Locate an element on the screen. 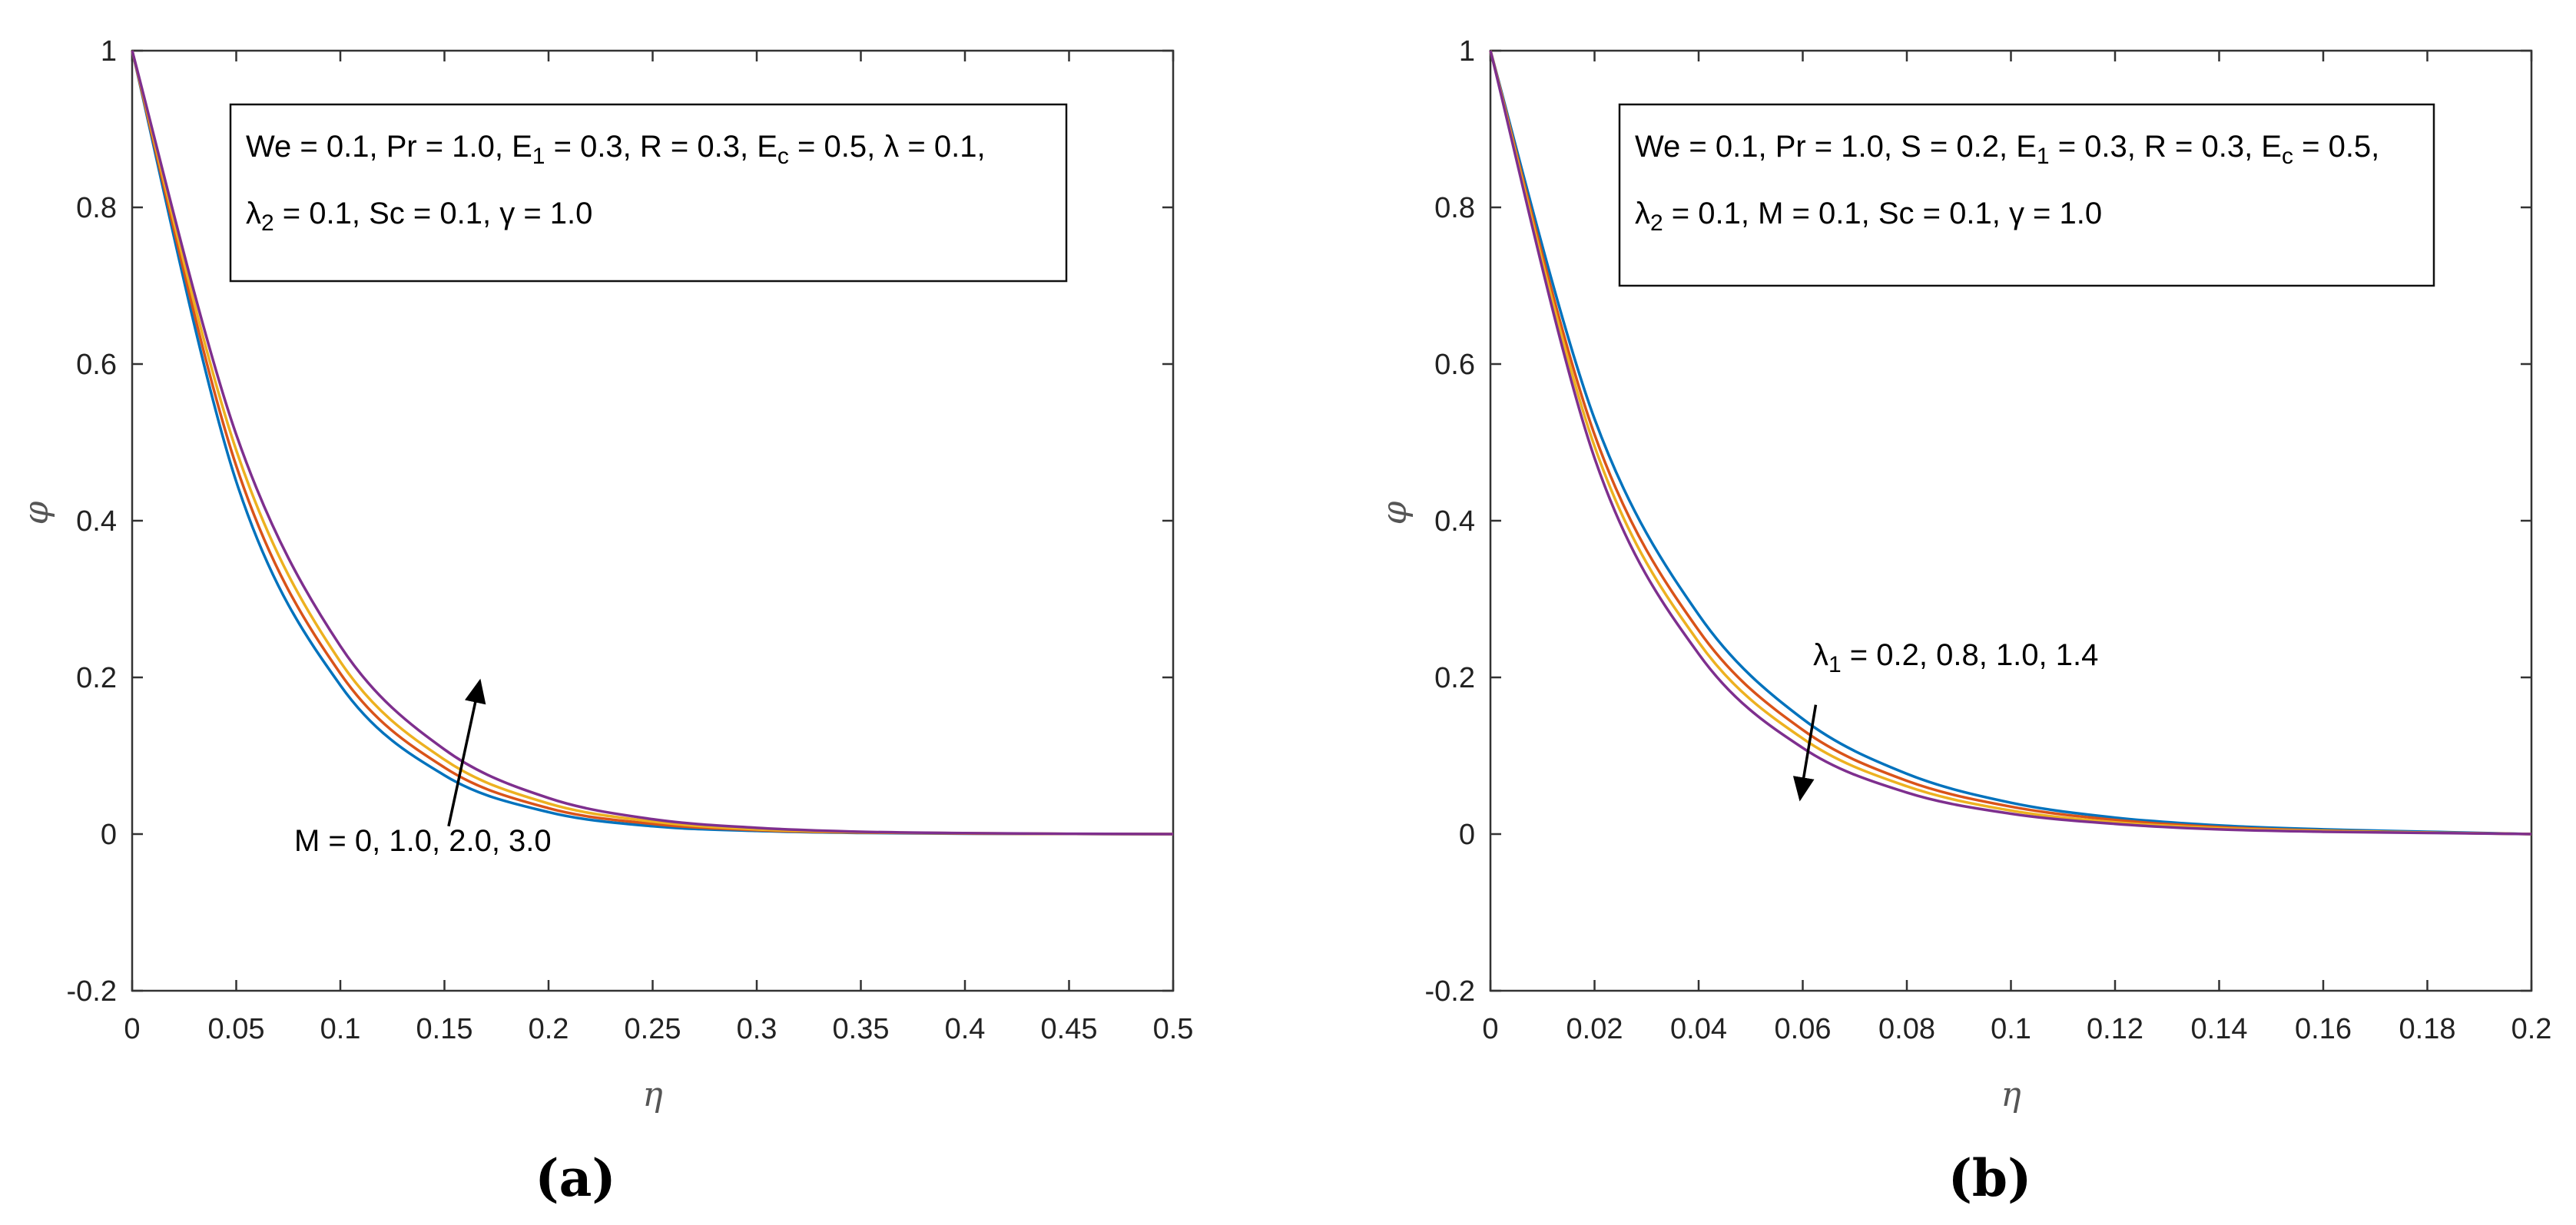  x-tick-label: 0.16 is located at coordinates (2323, 1029).